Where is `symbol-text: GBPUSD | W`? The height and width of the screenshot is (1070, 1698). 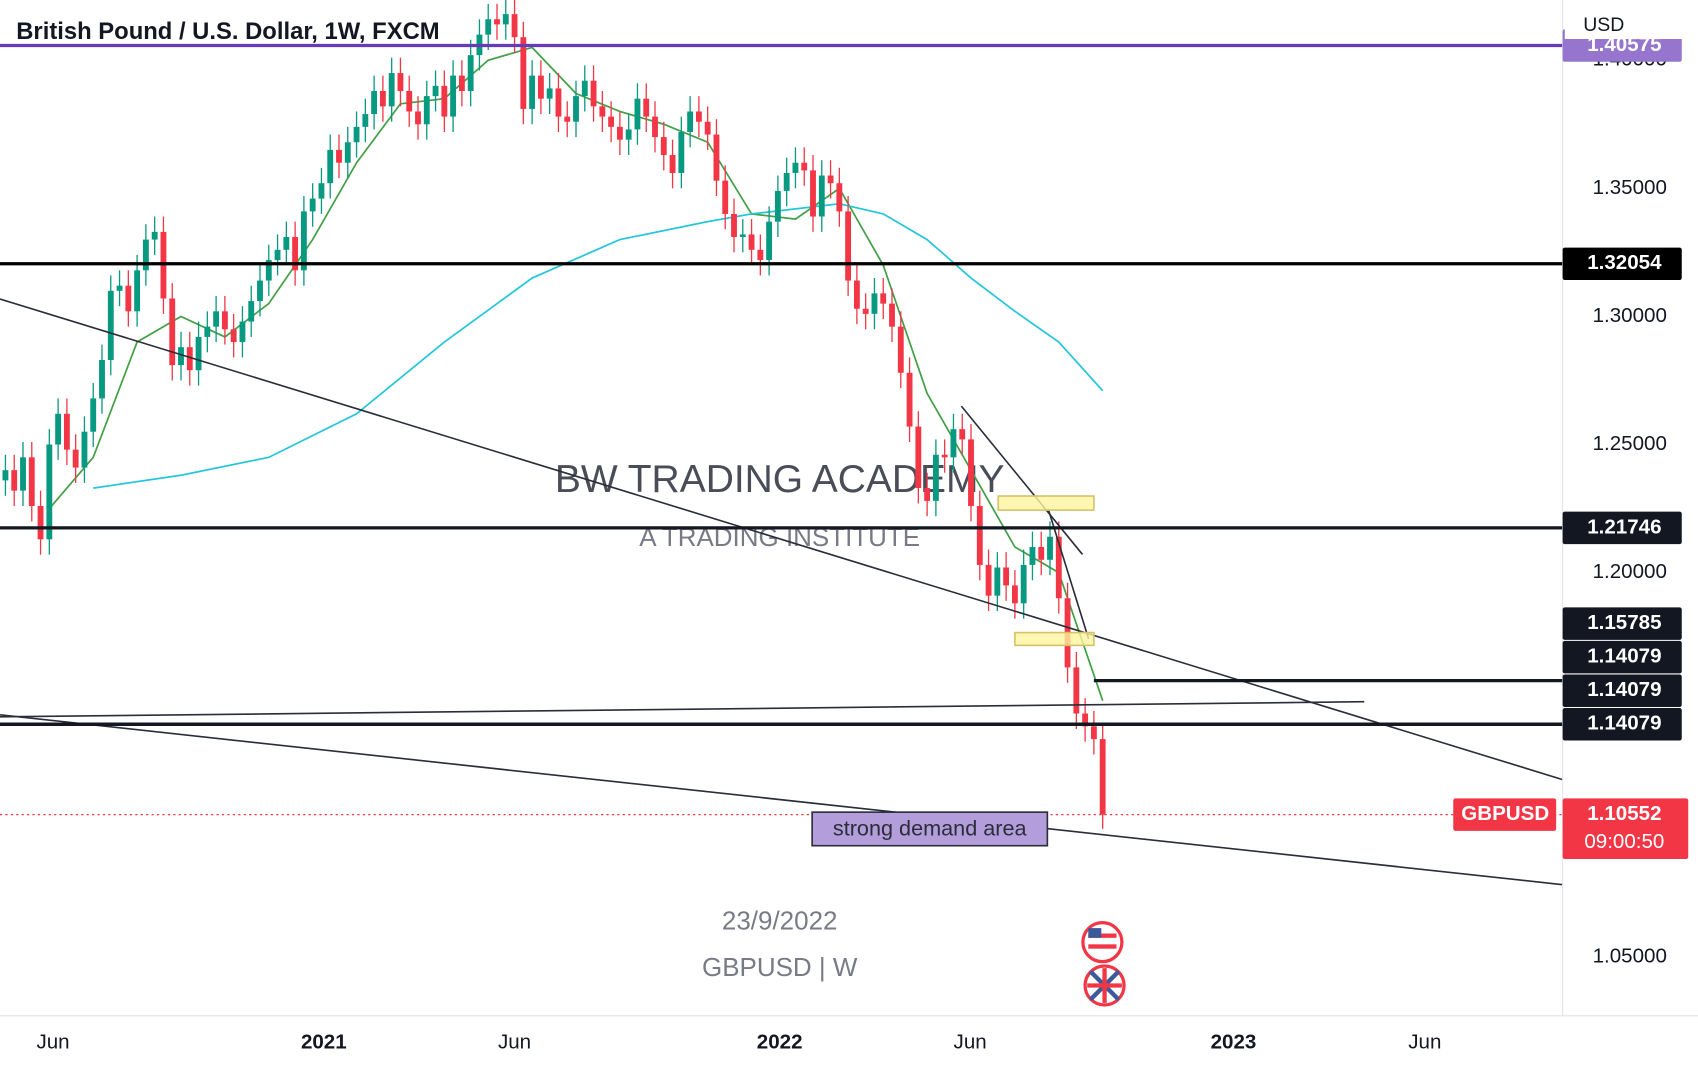
symbol-text: GBPUSD | W is located at coordinates (780, 967).